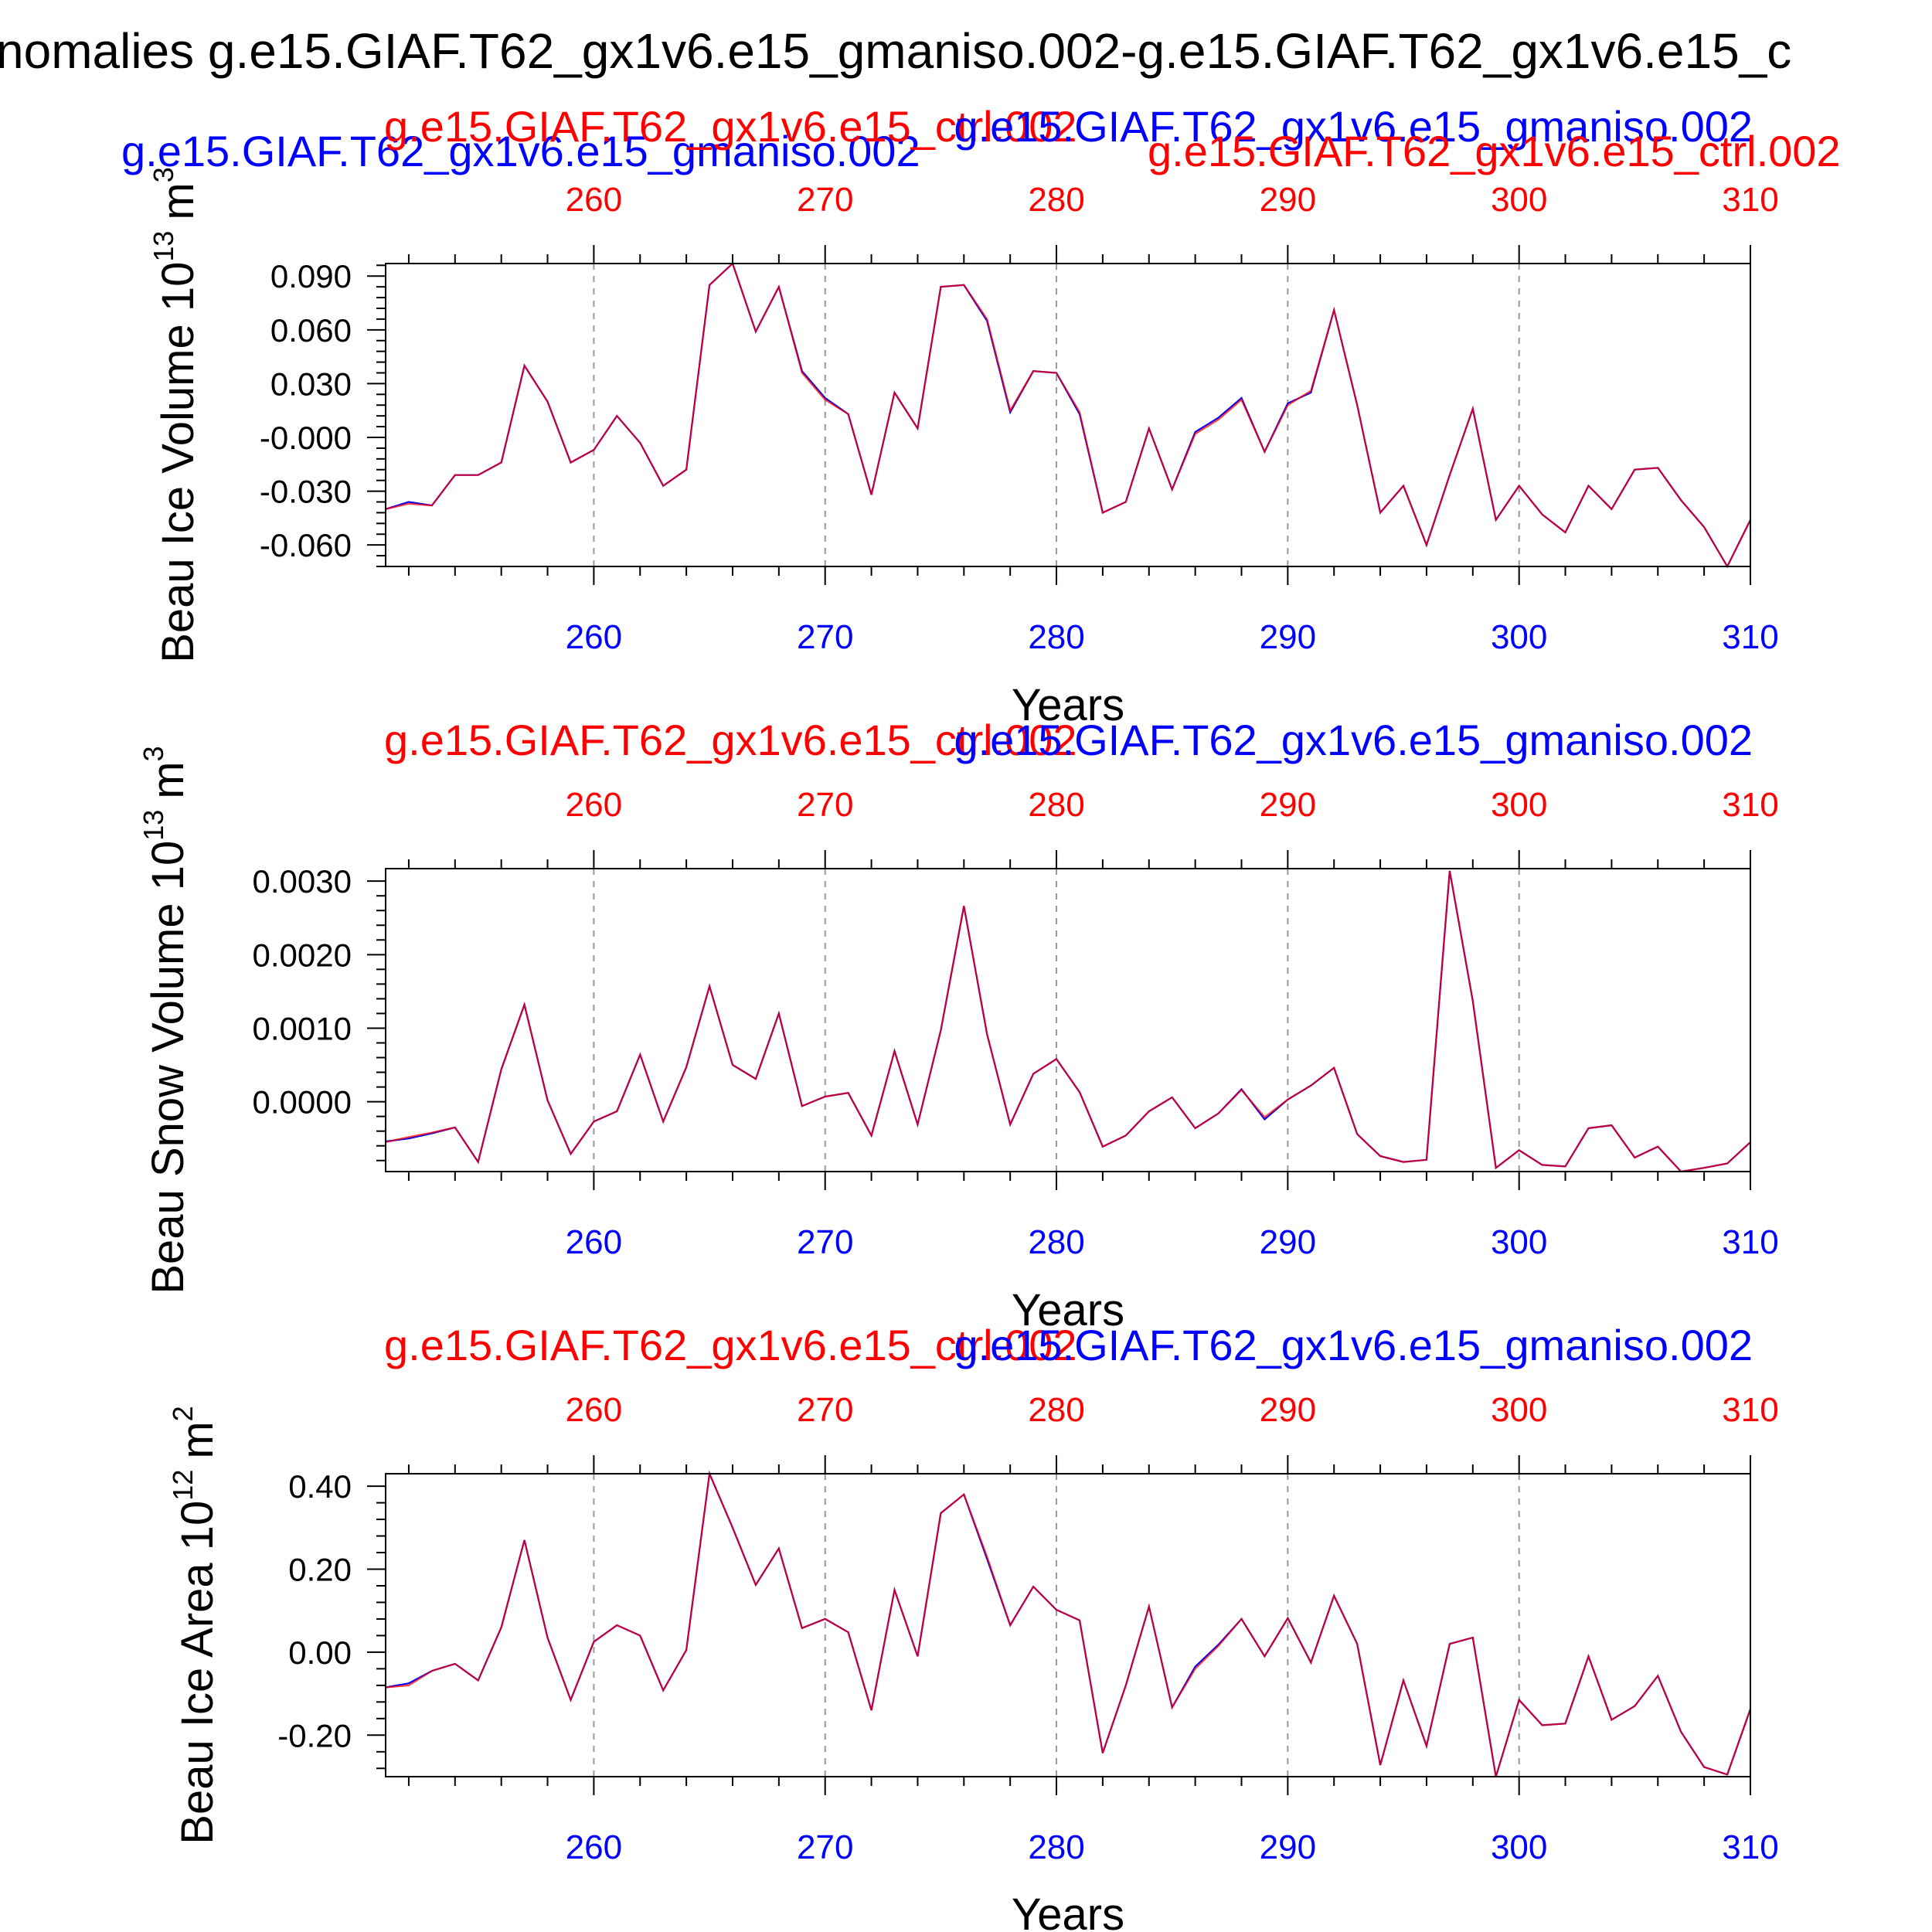 This screenshot has width=1932, height=1932. I want to click on y-tick-label: 0.060, so click(311, 330).